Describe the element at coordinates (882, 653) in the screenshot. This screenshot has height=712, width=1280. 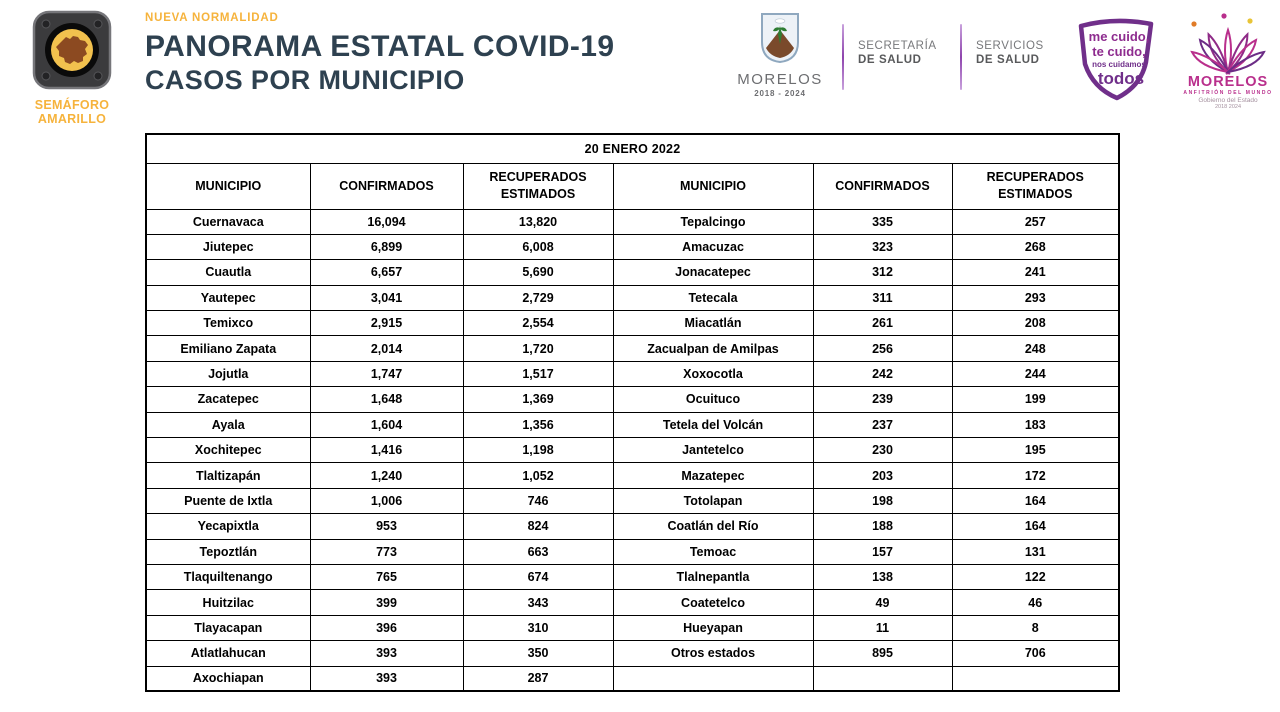
I see `confirmados-cell: 895` at that location.